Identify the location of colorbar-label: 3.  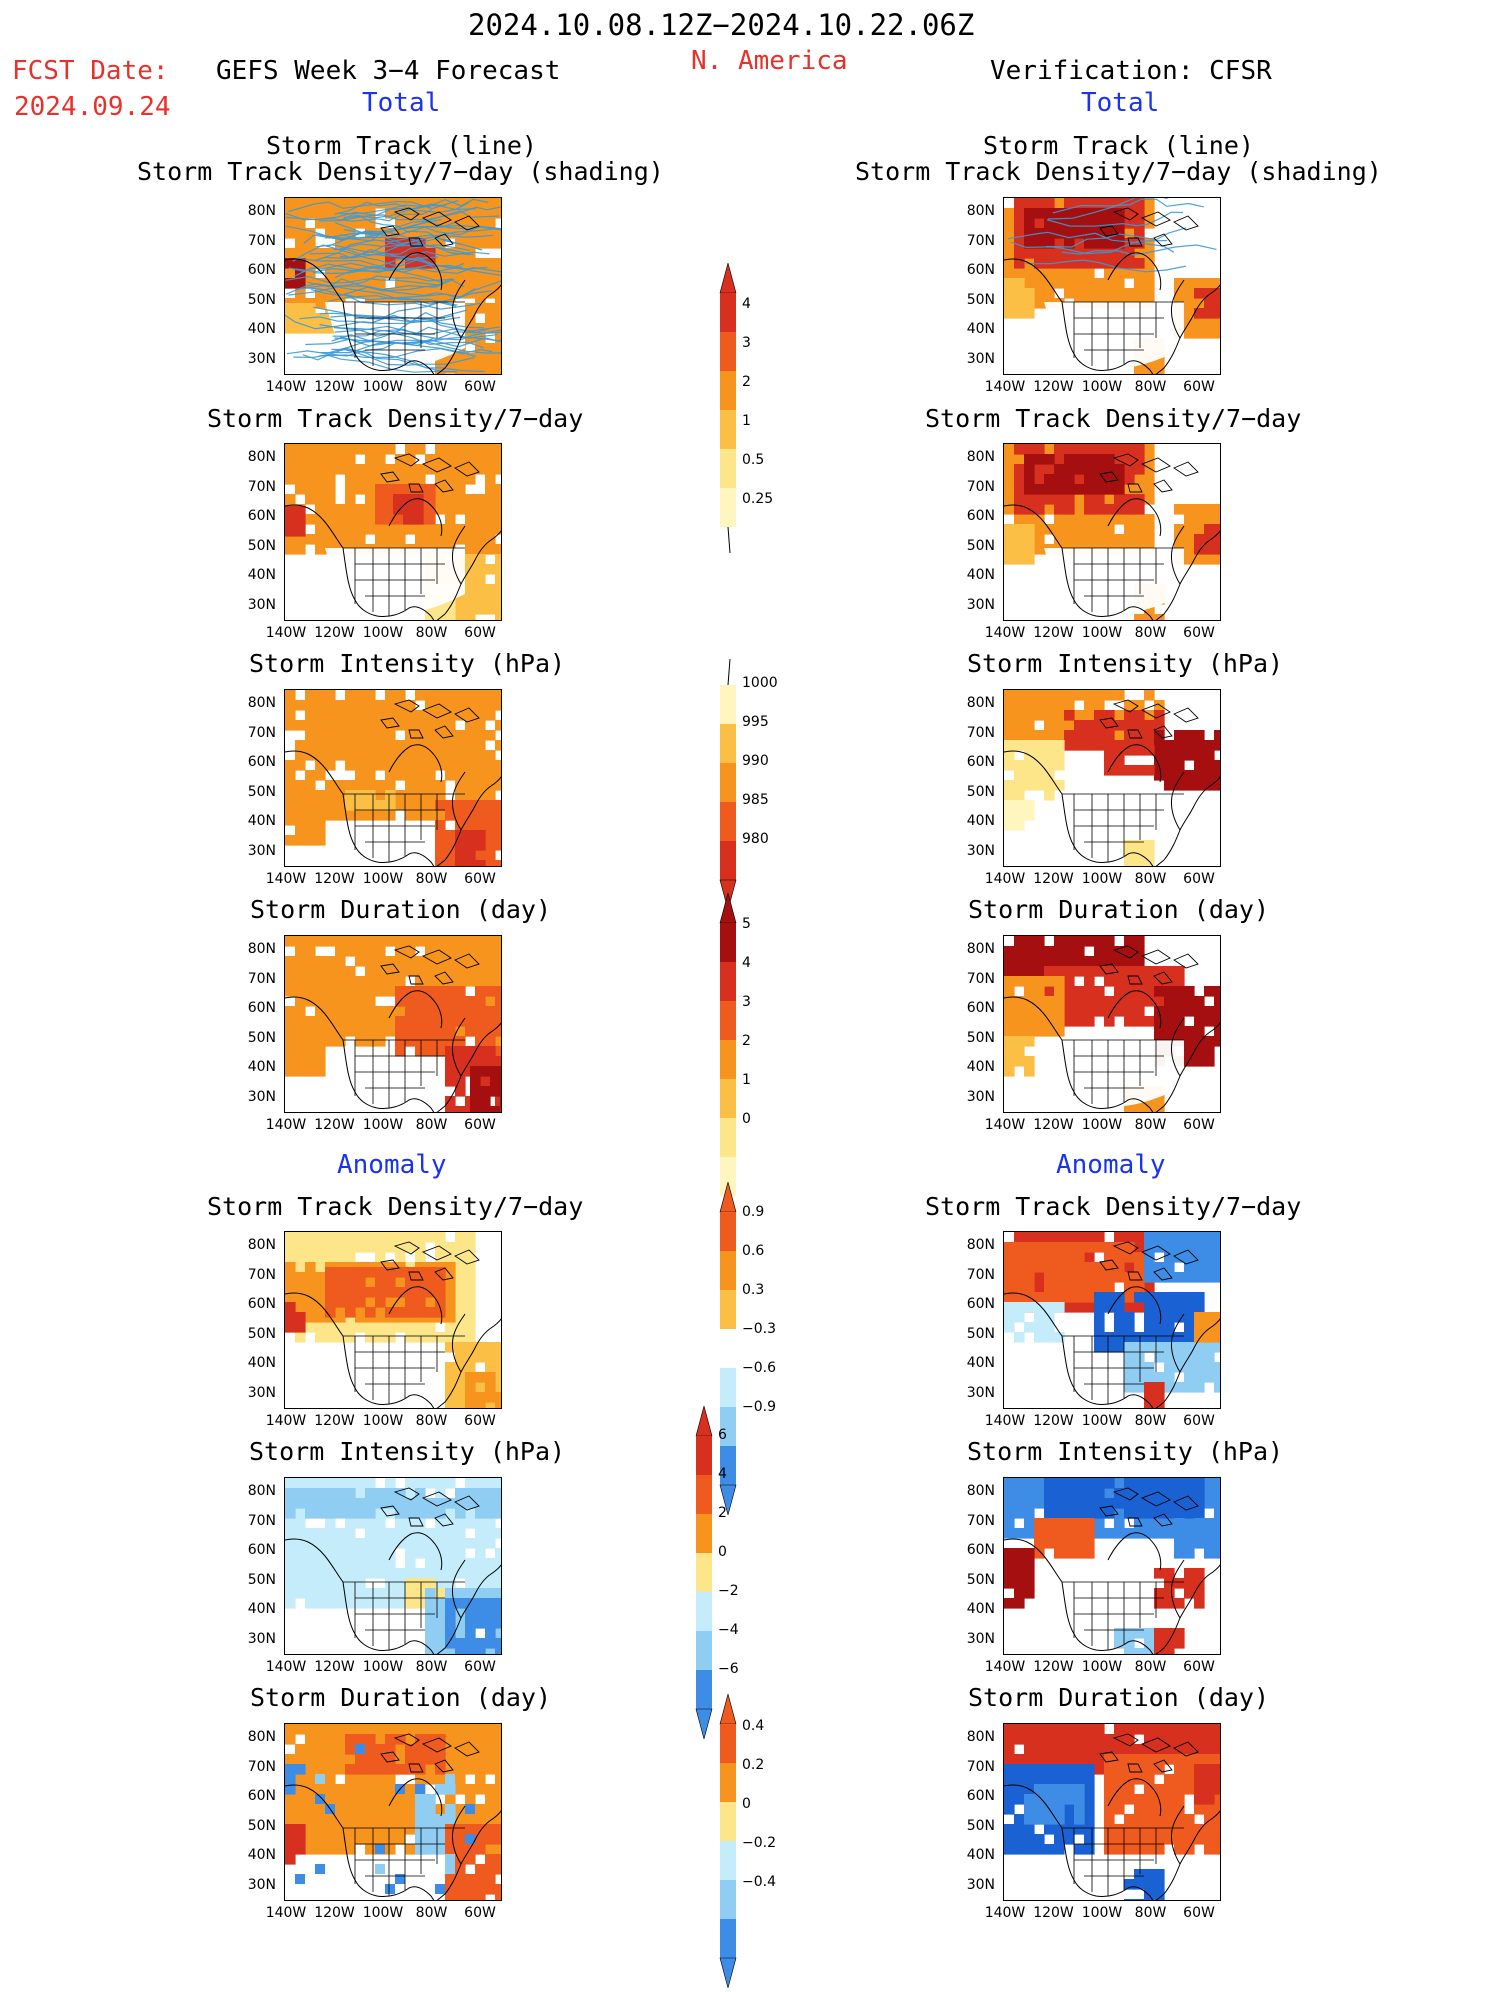
(746, 343).